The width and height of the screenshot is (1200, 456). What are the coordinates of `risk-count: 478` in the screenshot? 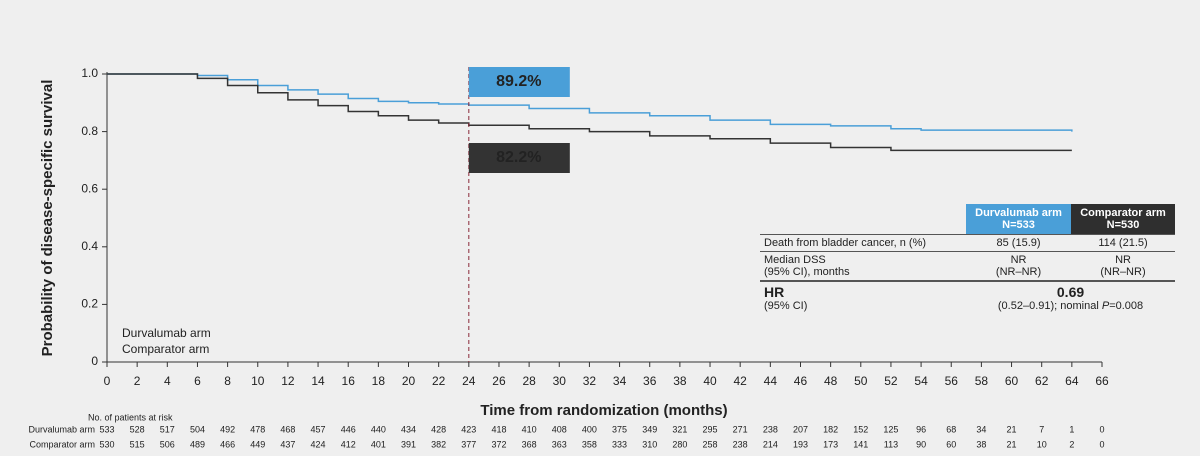 It's located at (257, 429).